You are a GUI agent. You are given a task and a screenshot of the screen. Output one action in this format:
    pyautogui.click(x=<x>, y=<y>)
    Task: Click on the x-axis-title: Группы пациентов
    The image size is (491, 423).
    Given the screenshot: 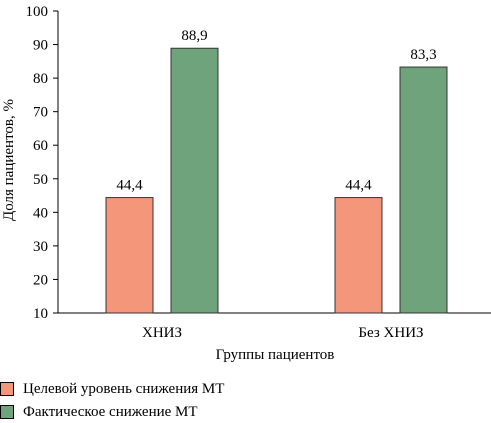 What is the action you would take?
    pyautogui.click(x=275, y=355)
    